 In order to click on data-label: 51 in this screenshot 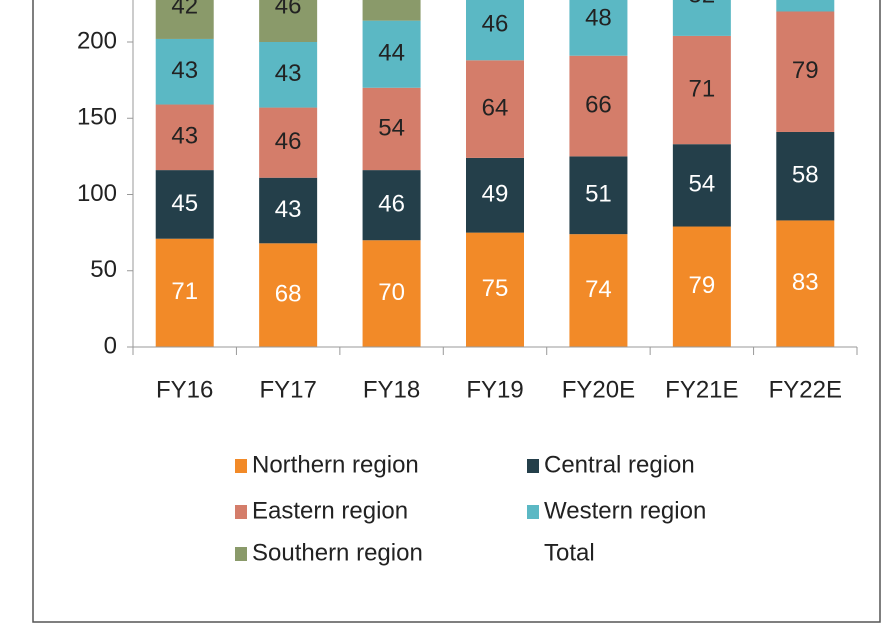, I will do `click(598, 194)`.